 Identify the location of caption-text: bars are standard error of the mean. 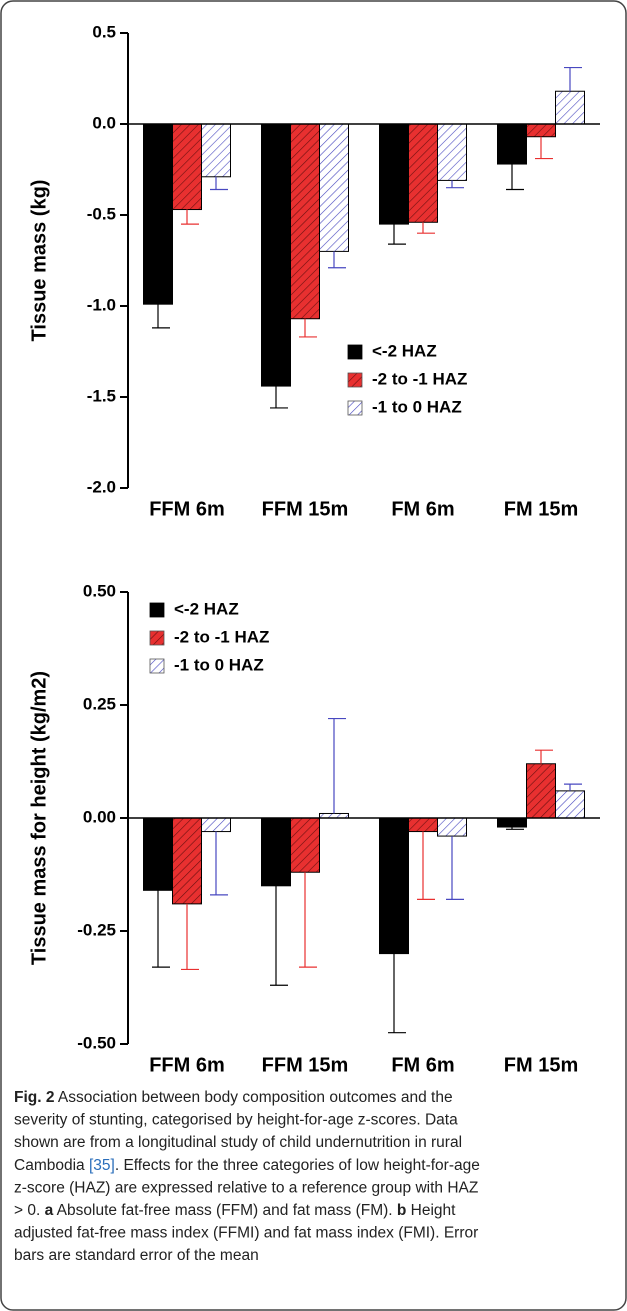
(136, 1255).